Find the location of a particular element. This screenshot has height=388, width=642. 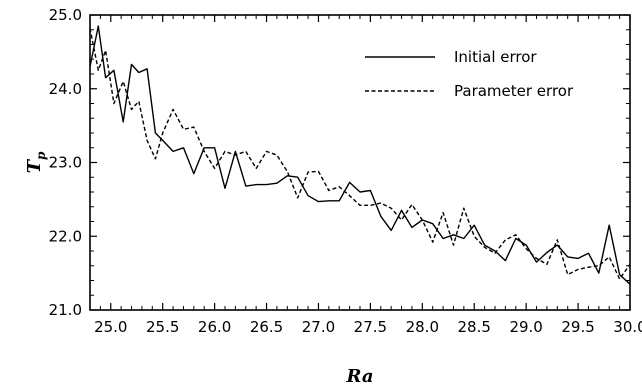

x-tick-label: 30.0 is located at coordinates (627, 327).